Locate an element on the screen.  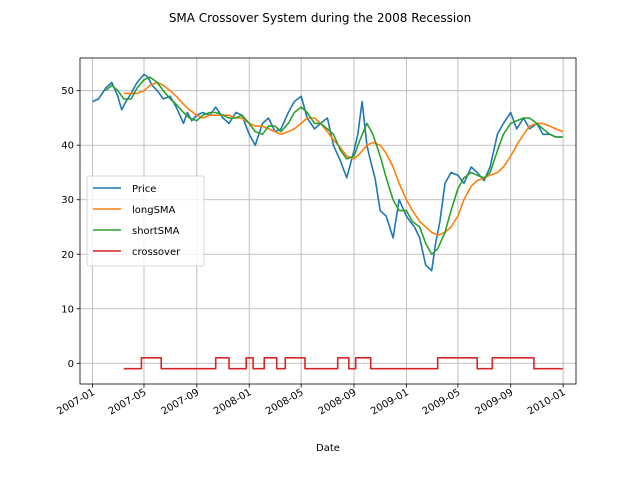
x-axis-label: Date is located at coordinates (328, 448).